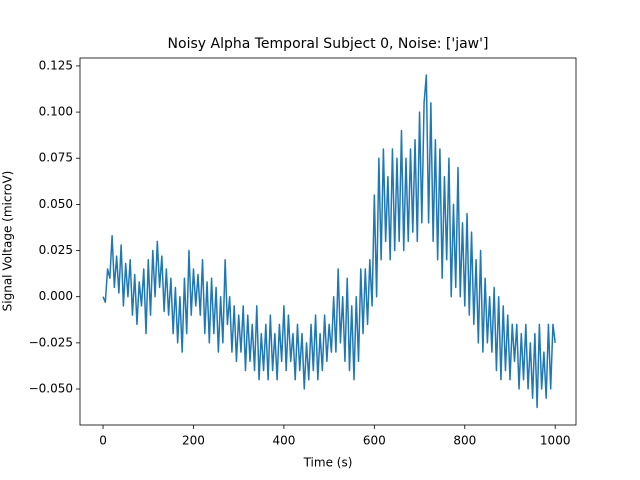  What do you see at coordinates (8, 241) in the screenshot?
I see `y-axis-label: Signal Voltage (microV)` at bounding box center [8, 241].